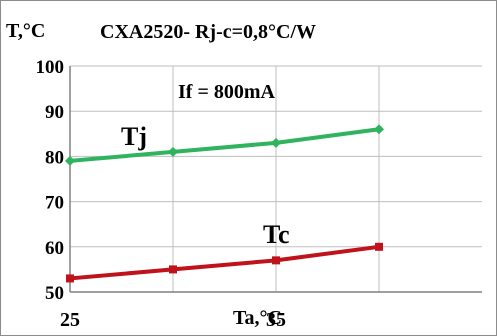 The image size is (497, 336). What do you see at coordinates (224, 145) in the screenshot?
I see `series-line-tj` at bounding box center [224, 145].